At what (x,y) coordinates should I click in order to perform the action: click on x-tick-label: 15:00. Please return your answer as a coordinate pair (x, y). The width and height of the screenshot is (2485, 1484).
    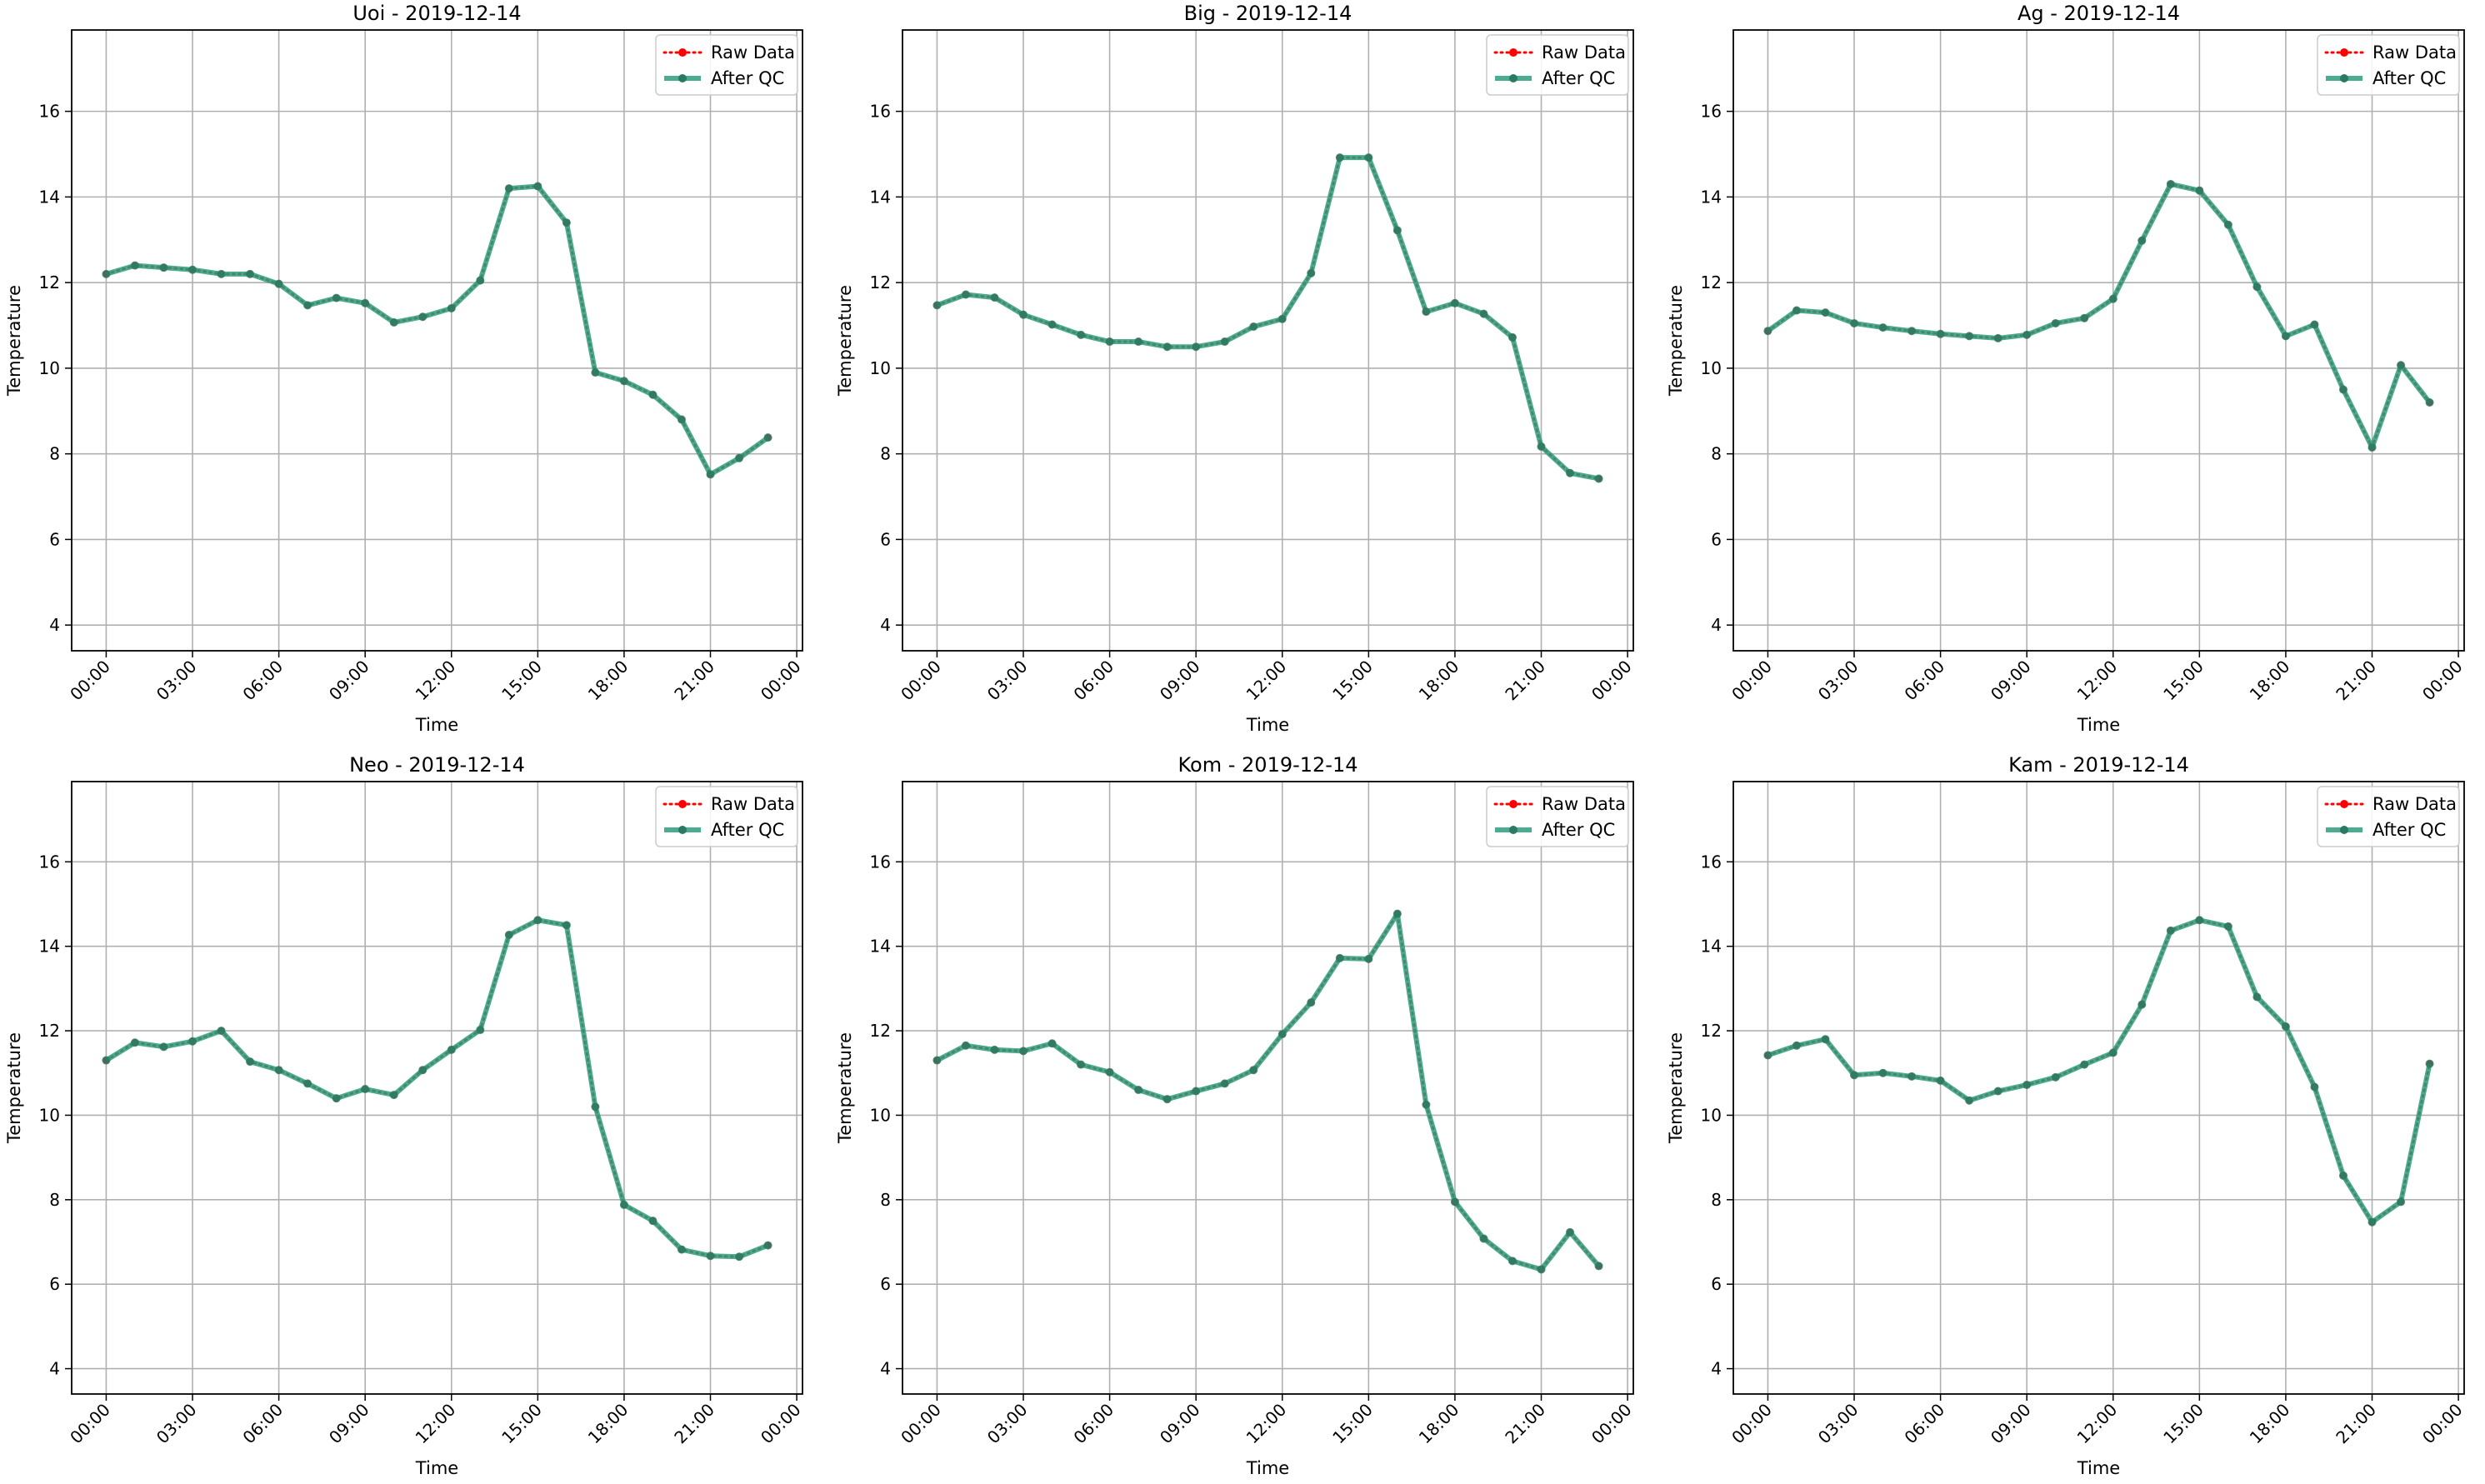
    Looking at the image, I should click on (2183, 681).